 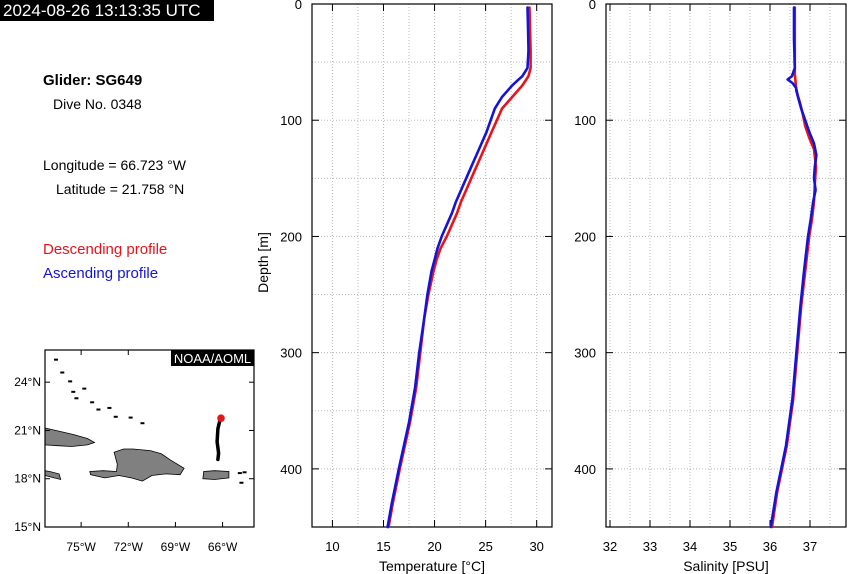 I want to click on x-tick-label: 36, so click(x=770, y=546).